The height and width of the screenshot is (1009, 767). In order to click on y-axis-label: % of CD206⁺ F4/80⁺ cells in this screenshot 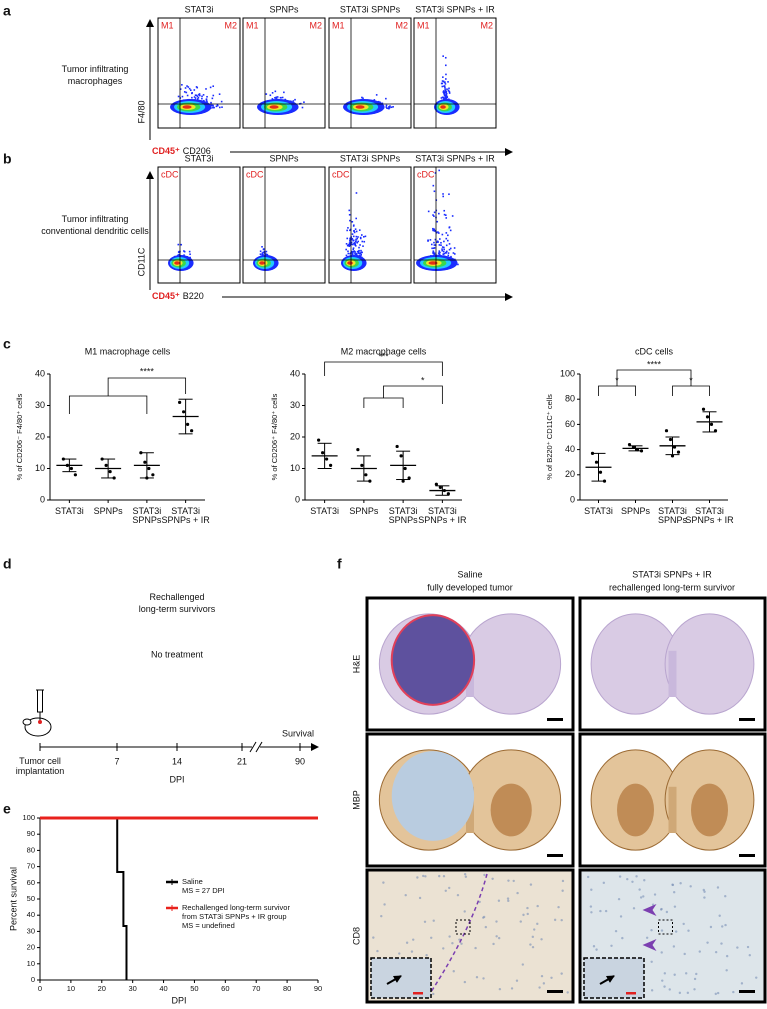, I will do `click(274, 436)`.